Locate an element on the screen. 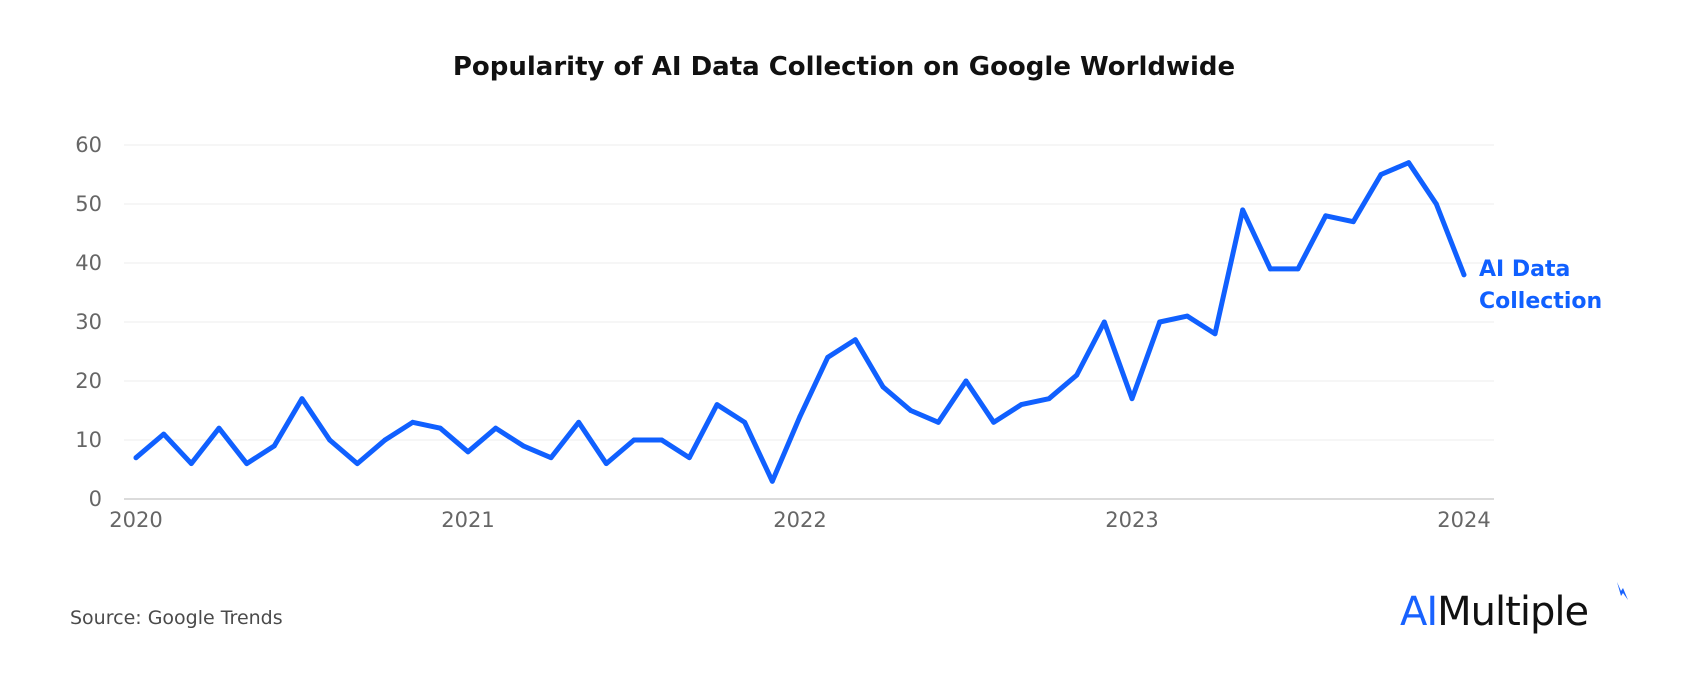  aimultiple-logo: AIMultiple is located at coordinates (1494, 612).